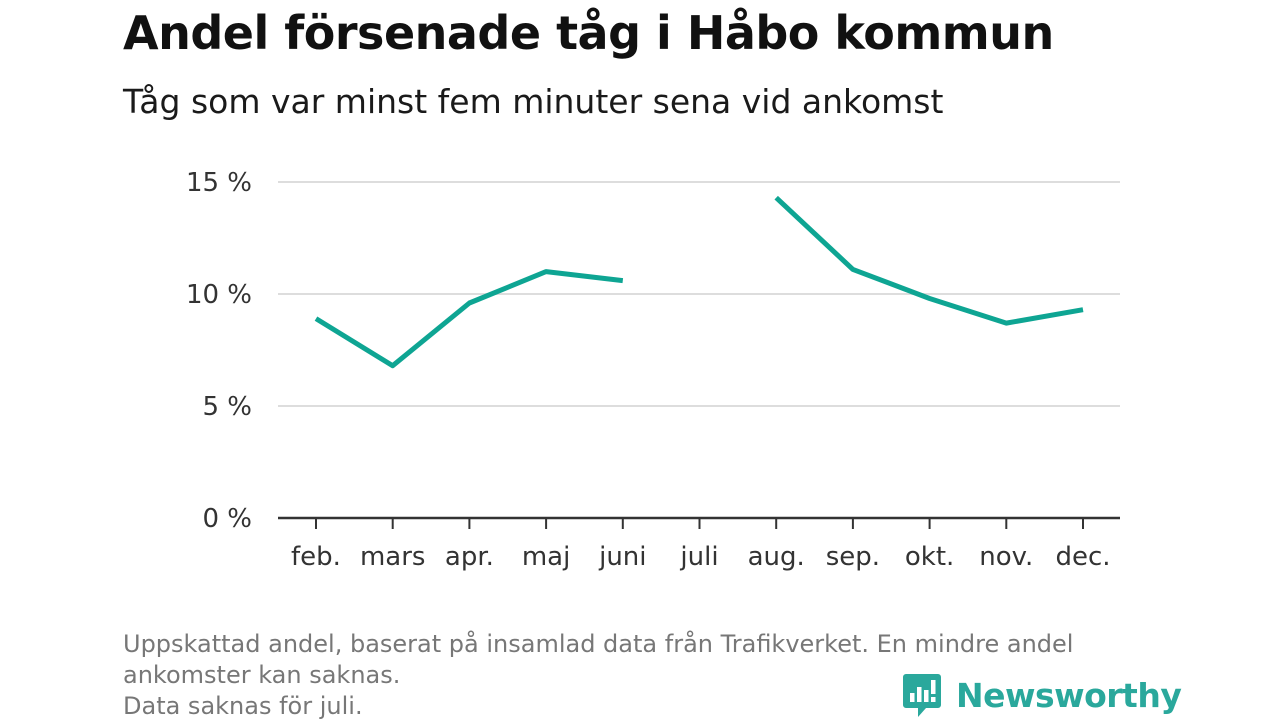 The width and height of the screenshot is (1280, 722). I want to click on footnote-line: Data saknas för juli., so click(243, 706).